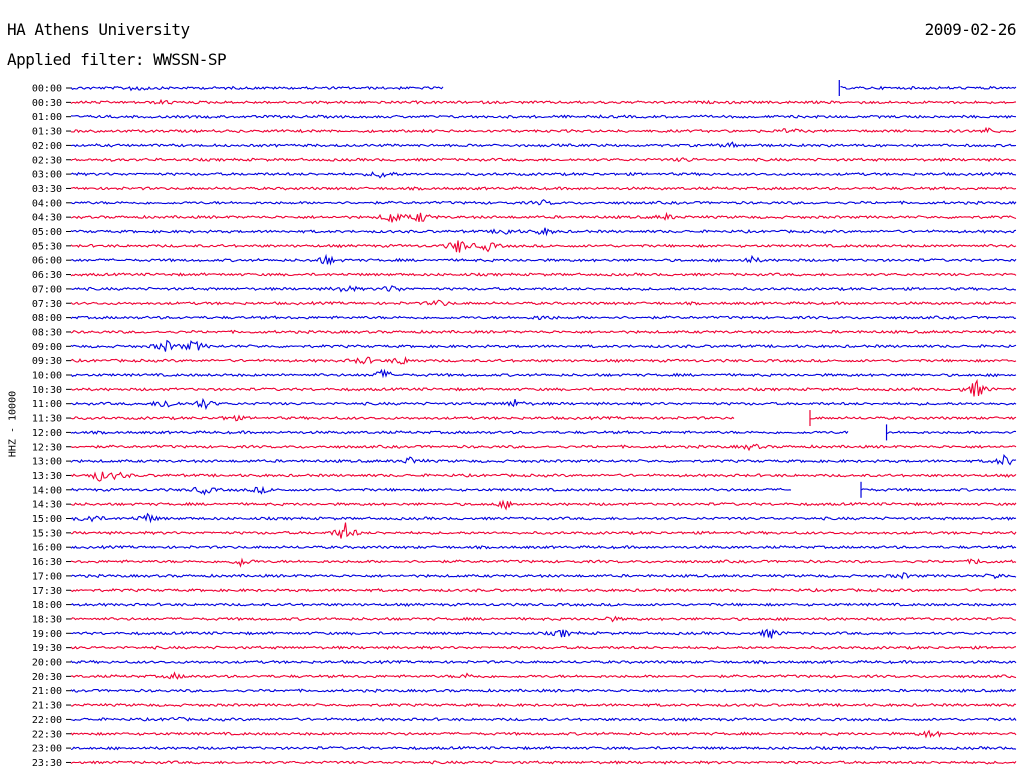 The height and width of the screenshot is (780, 1024). Describe the element at coordinates (117, 59) in the screenshot. I see `filter-label: Applied filter: WWSSN-SP` at that location.